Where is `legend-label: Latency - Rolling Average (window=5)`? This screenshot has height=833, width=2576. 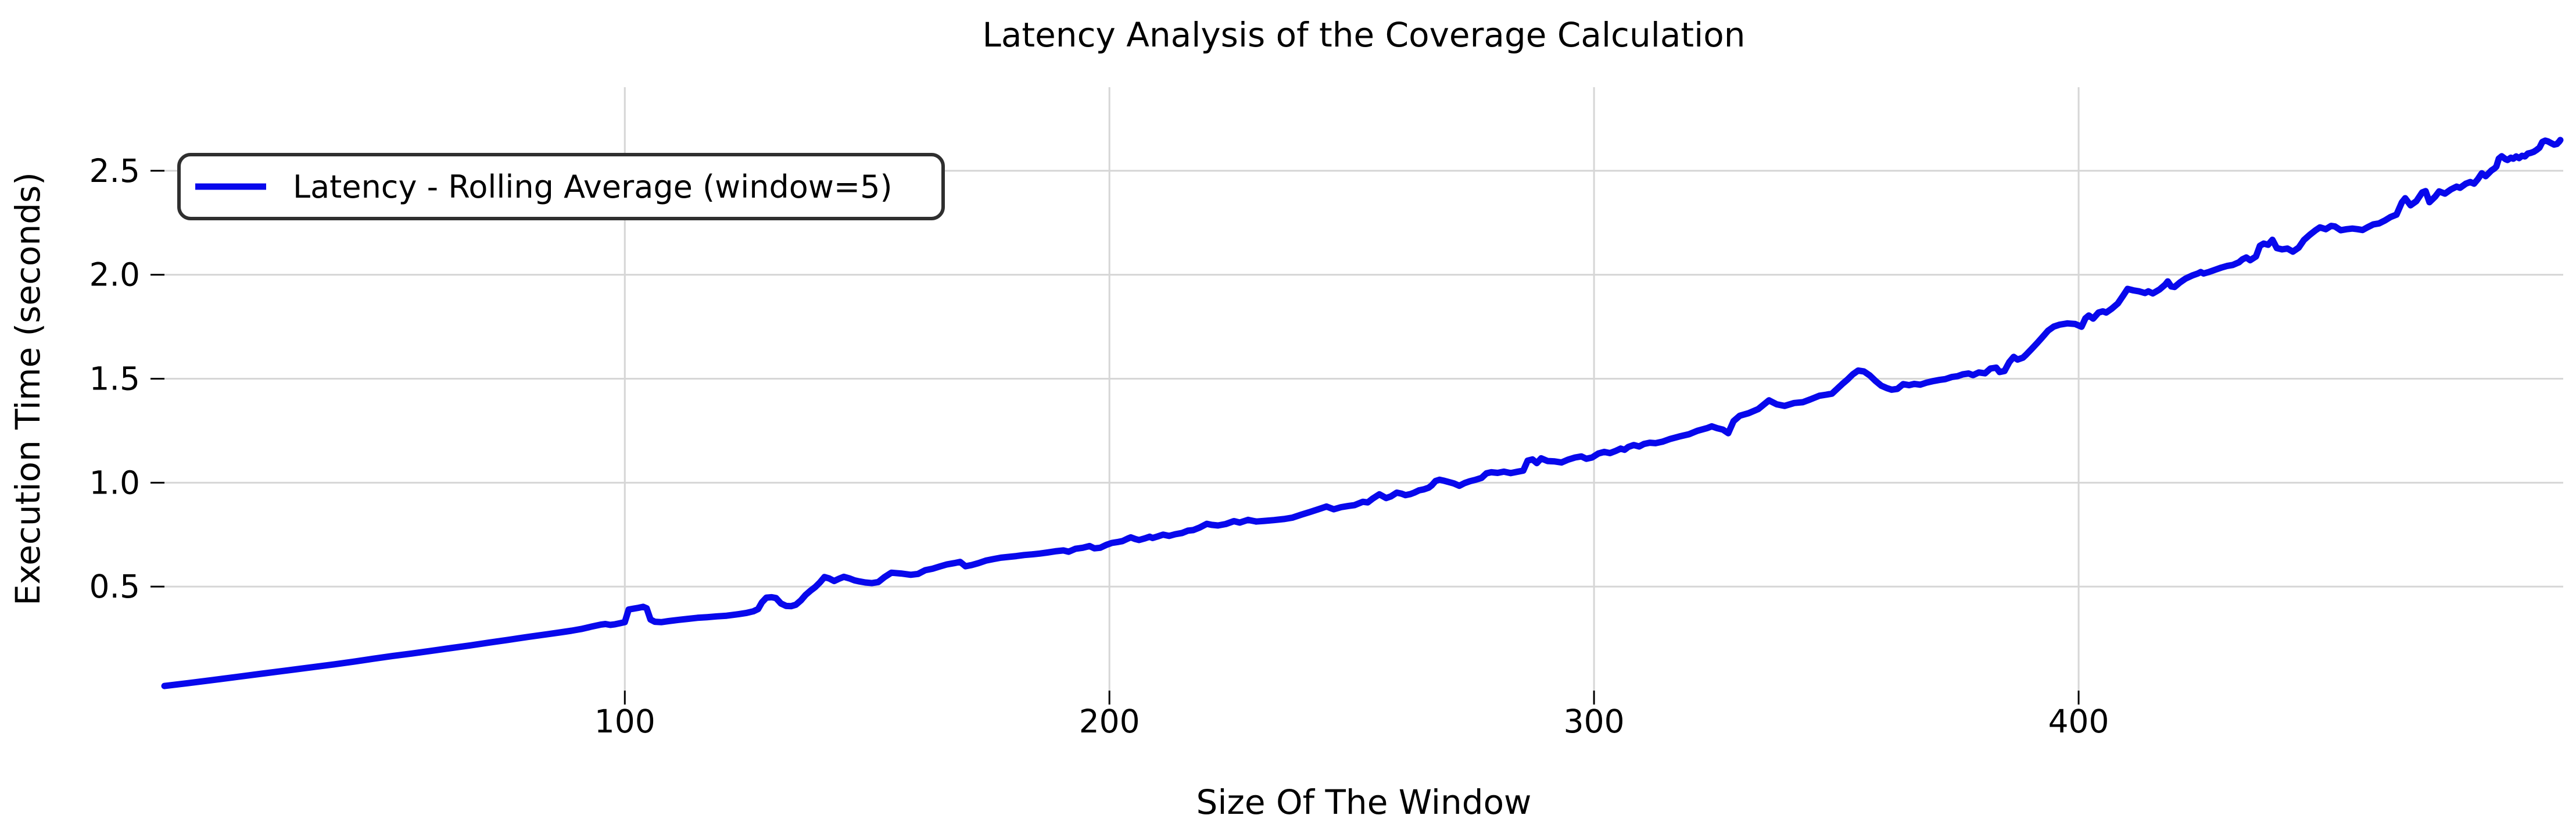
legend-label: Latency - Rolling Average (window=5) is located at coordinates (593, 187).